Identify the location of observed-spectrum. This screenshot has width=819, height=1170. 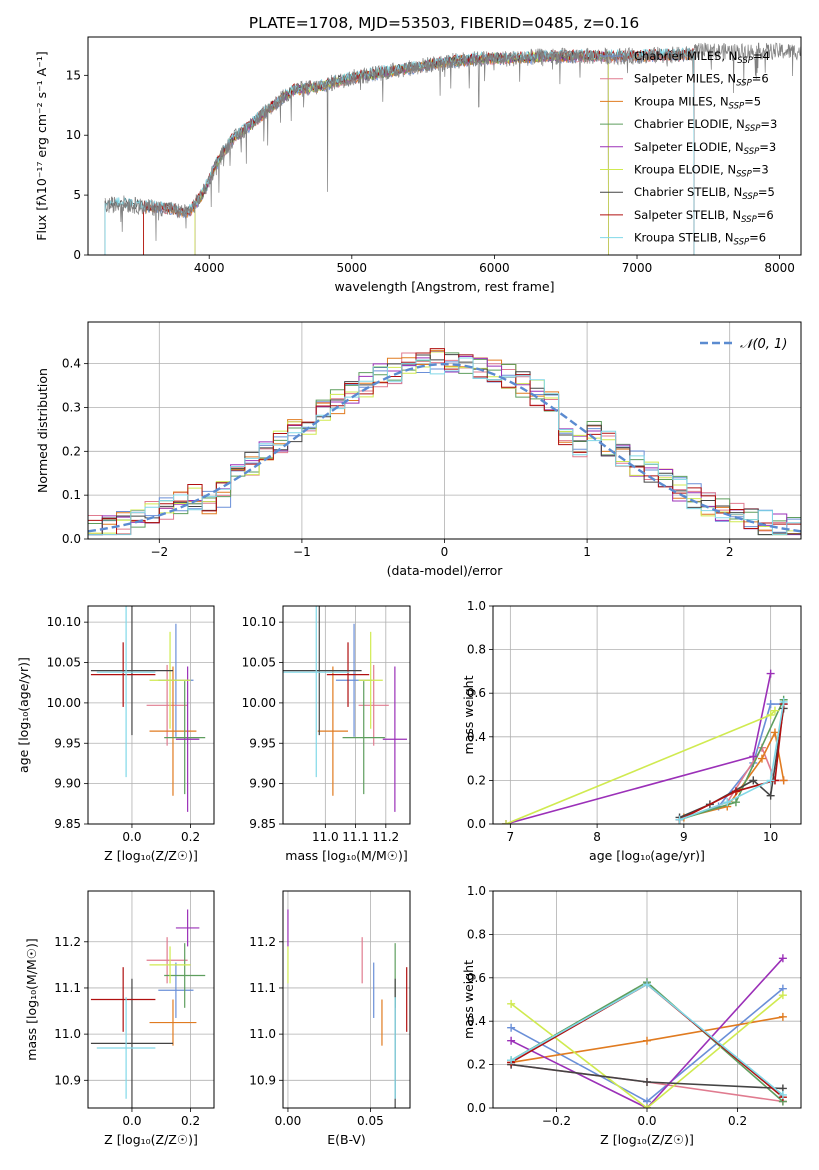
(452, 141).